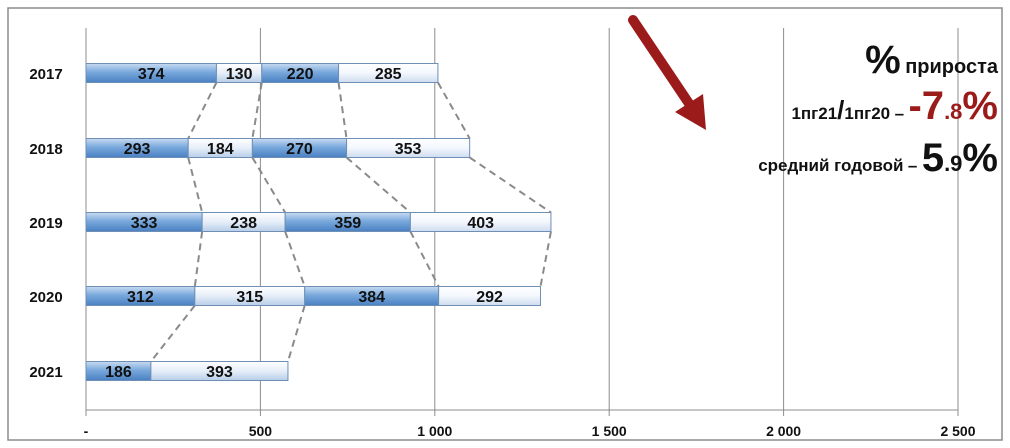  I want to click on data-label: 184, so click(220, 149).